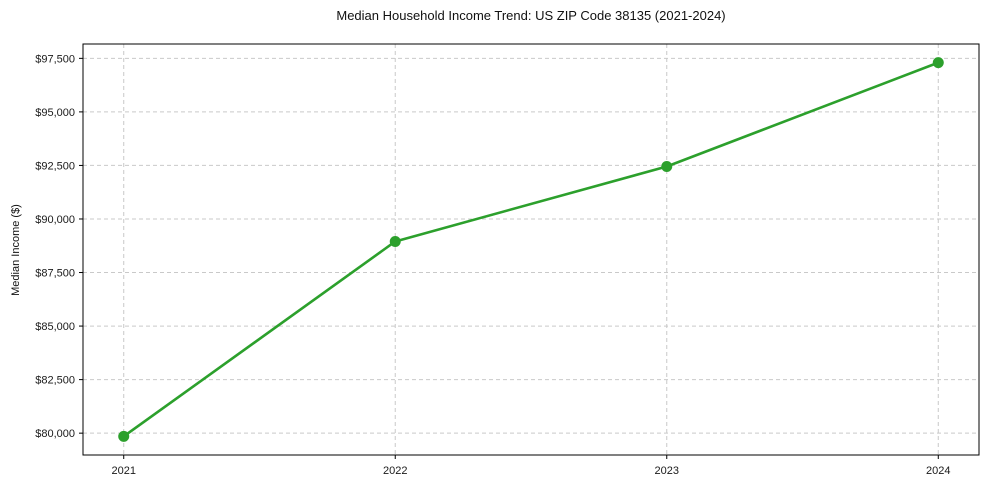 The image size is (989, 490). Describe the element at coordinates (55, 274) in the screenshot. I see `y-tick-label: $87,500` at that location.